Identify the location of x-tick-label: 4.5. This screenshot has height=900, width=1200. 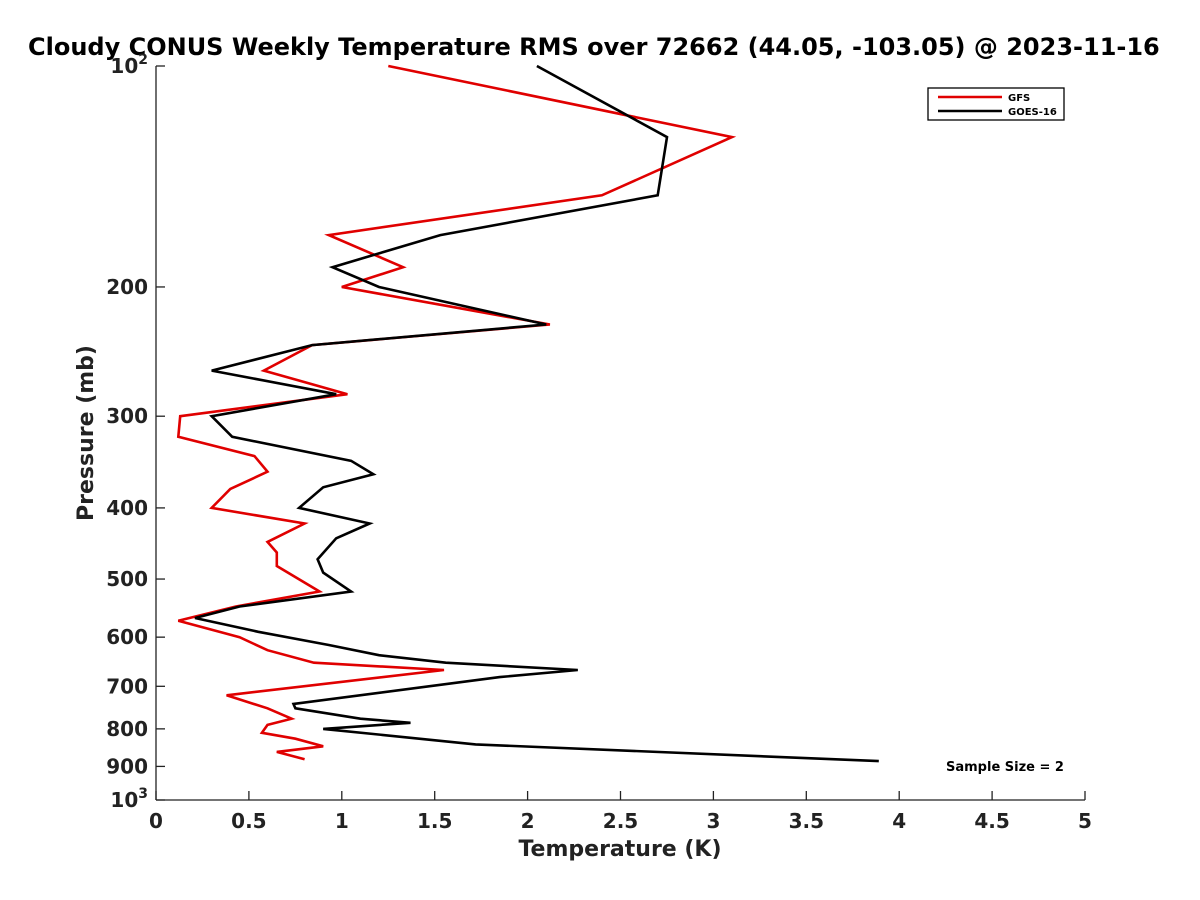
(991, 821).